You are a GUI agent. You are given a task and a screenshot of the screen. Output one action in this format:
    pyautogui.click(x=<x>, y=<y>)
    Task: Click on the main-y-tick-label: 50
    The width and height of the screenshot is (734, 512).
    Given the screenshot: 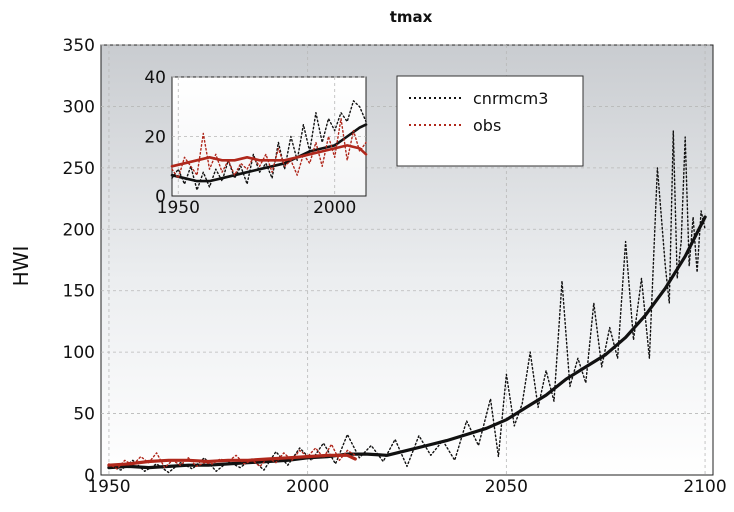 What is the action you would take?
    pyautogui.click(x=84, y=415)
    